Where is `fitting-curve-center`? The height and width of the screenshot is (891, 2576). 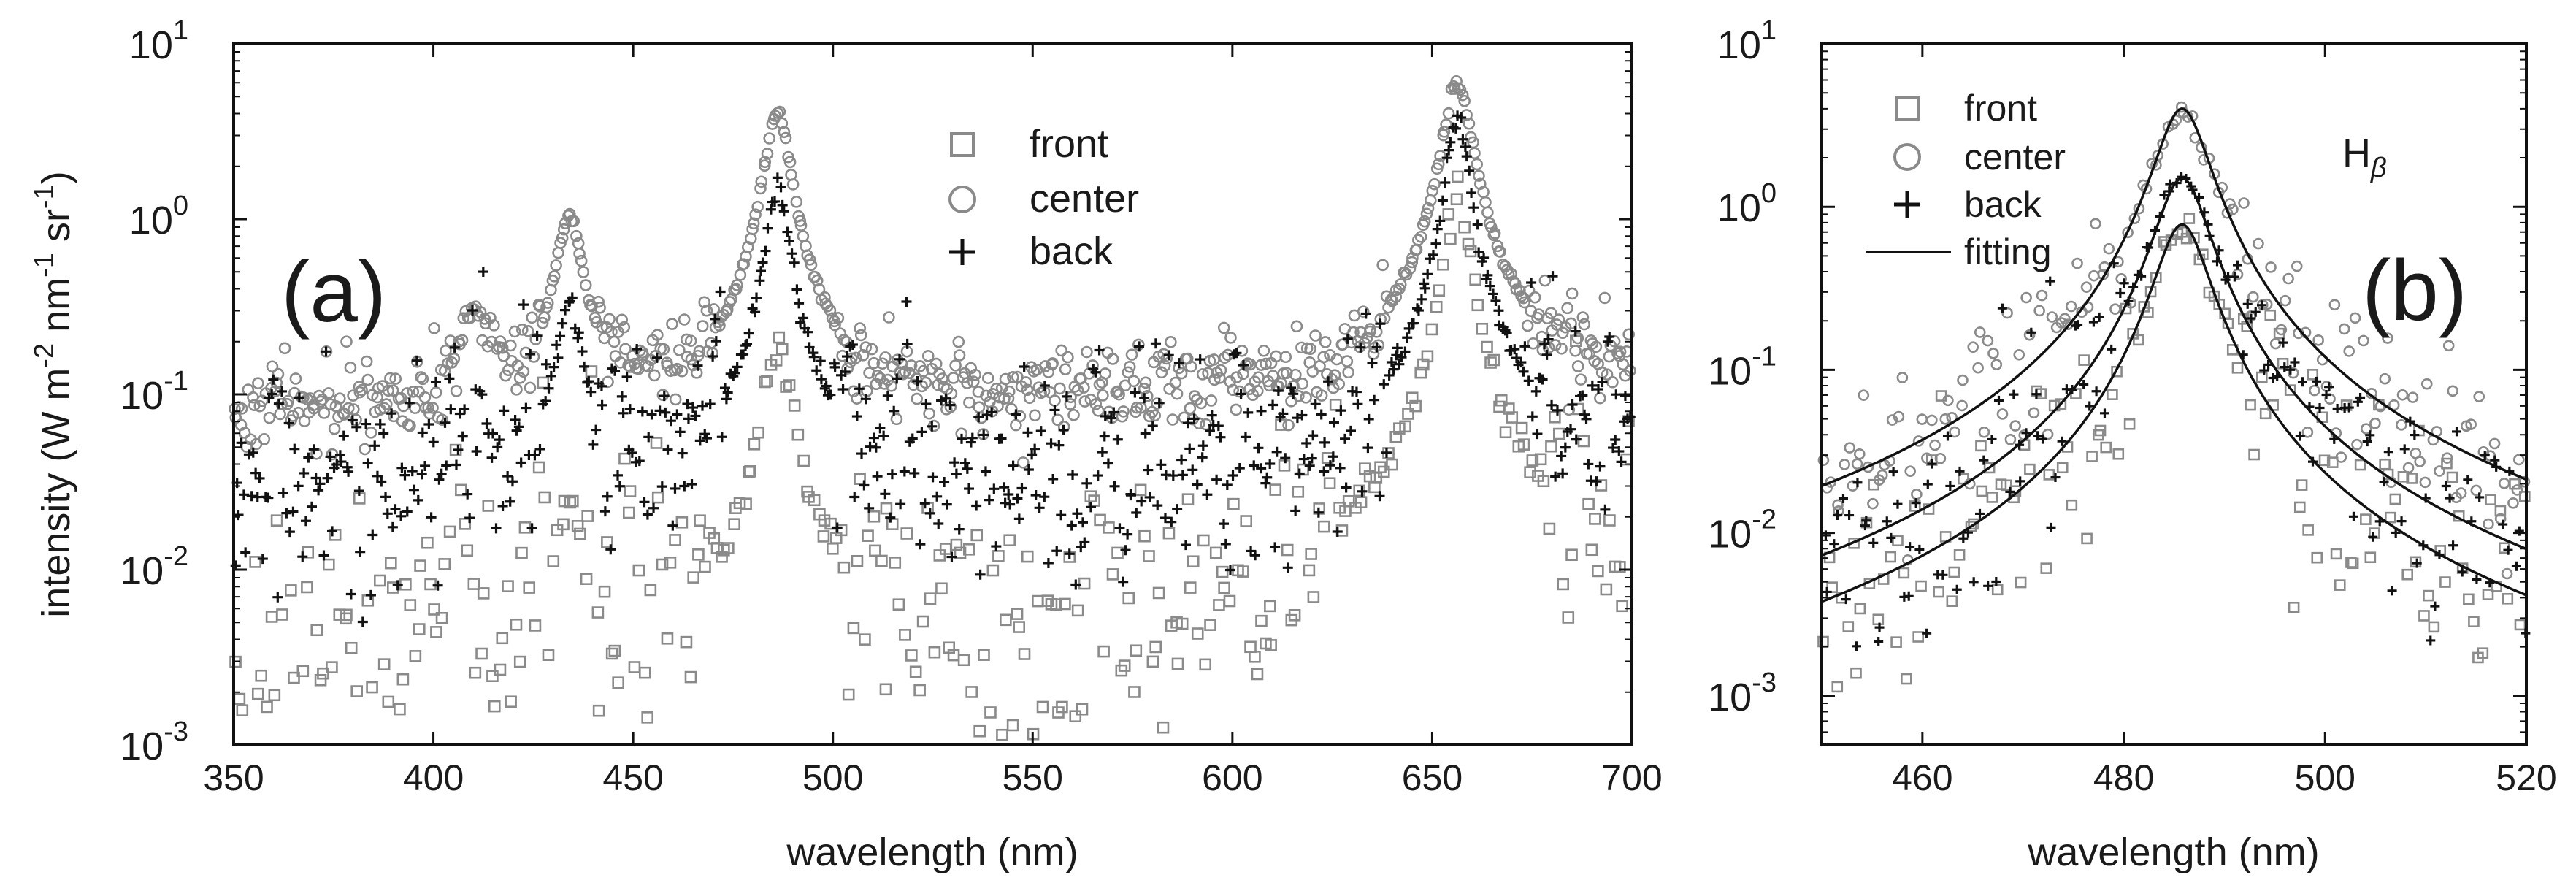
fitting-curve-center is located at coordinates (2174, 297).